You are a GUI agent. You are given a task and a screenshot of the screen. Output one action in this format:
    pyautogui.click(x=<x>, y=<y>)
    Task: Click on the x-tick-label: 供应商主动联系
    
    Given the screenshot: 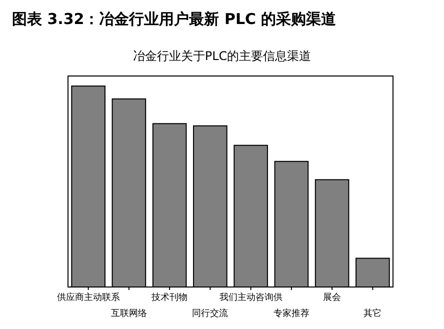 What is the action you would take?
    pyautogui.click(x=88, y=297)
    